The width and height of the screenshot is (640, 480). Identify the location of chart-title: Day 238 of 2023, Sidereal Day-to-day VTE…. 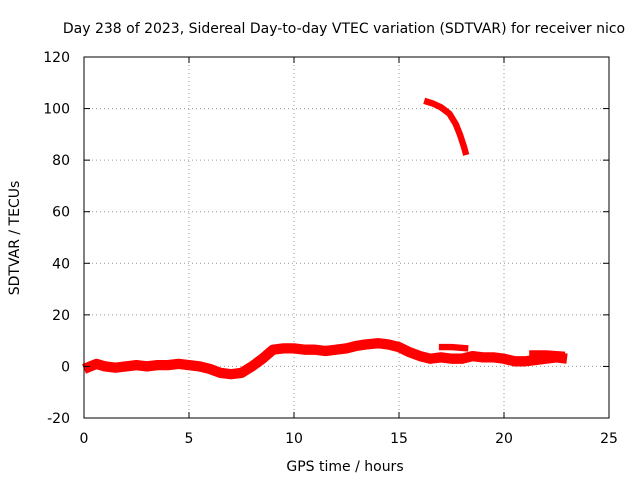
(344, 29).